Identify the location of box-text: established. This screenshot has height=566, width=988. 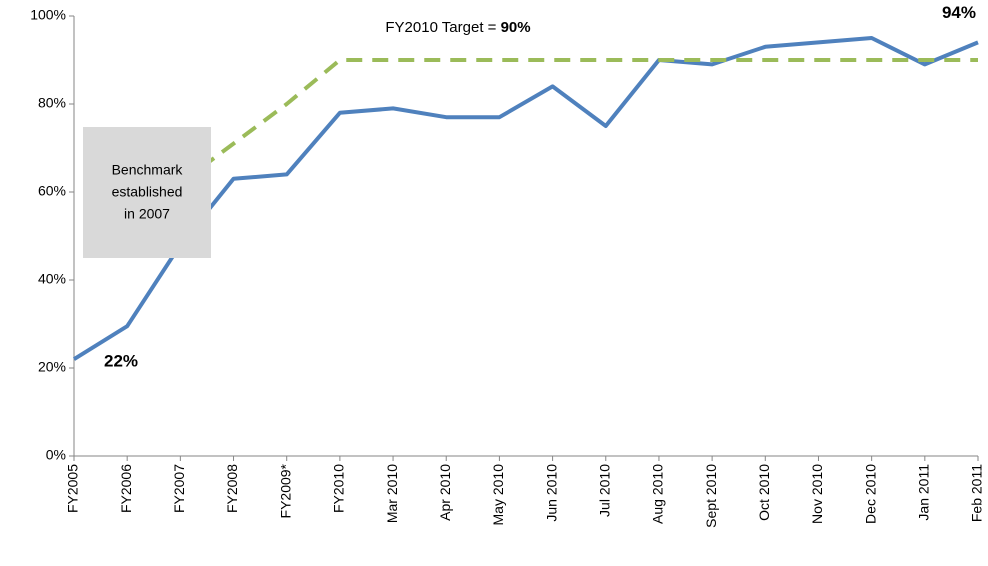
(147, 192).